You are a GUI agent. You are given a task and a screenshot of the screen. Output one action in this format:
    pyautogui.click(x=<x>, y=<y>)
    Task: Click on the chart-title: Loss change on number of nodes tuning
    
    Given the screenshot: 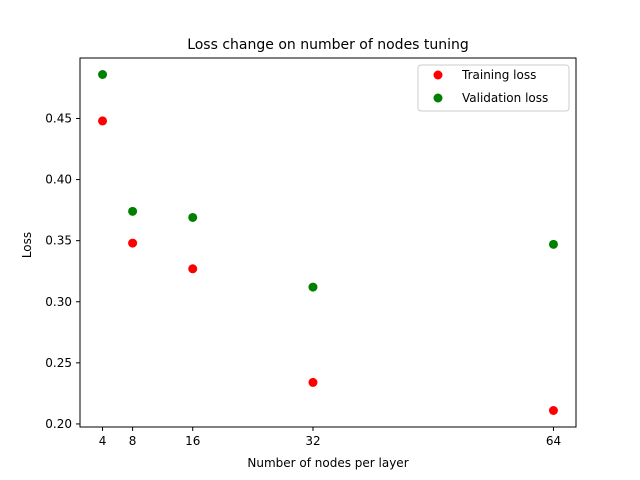 What is the action you would take?
    pyautogui.click(x=328, y=45)
    